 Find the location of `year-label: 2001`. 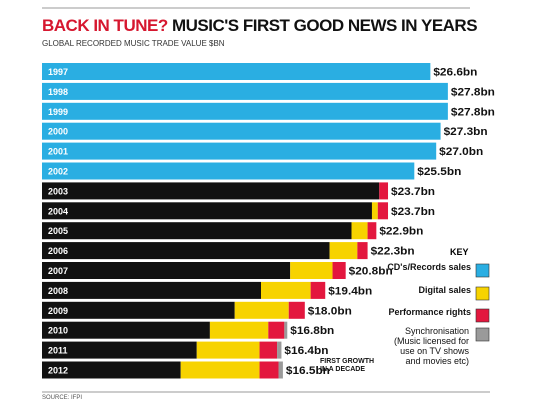

year-label: 2001 is located at coordinates (58, 152).